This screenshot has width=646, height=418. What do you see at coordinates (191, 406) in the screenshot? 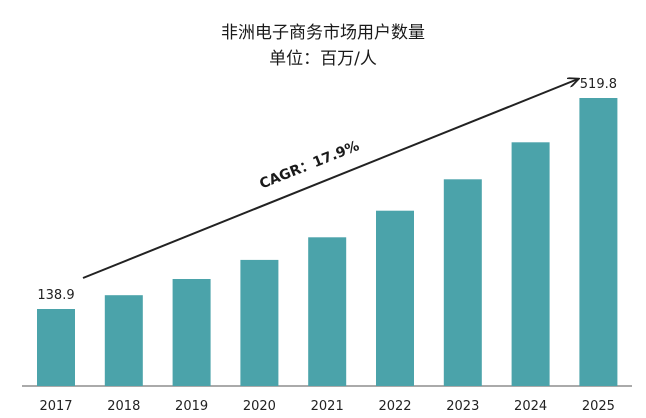
I see `x-tick-label-2019: 2019` at bounding box center [191, 406].